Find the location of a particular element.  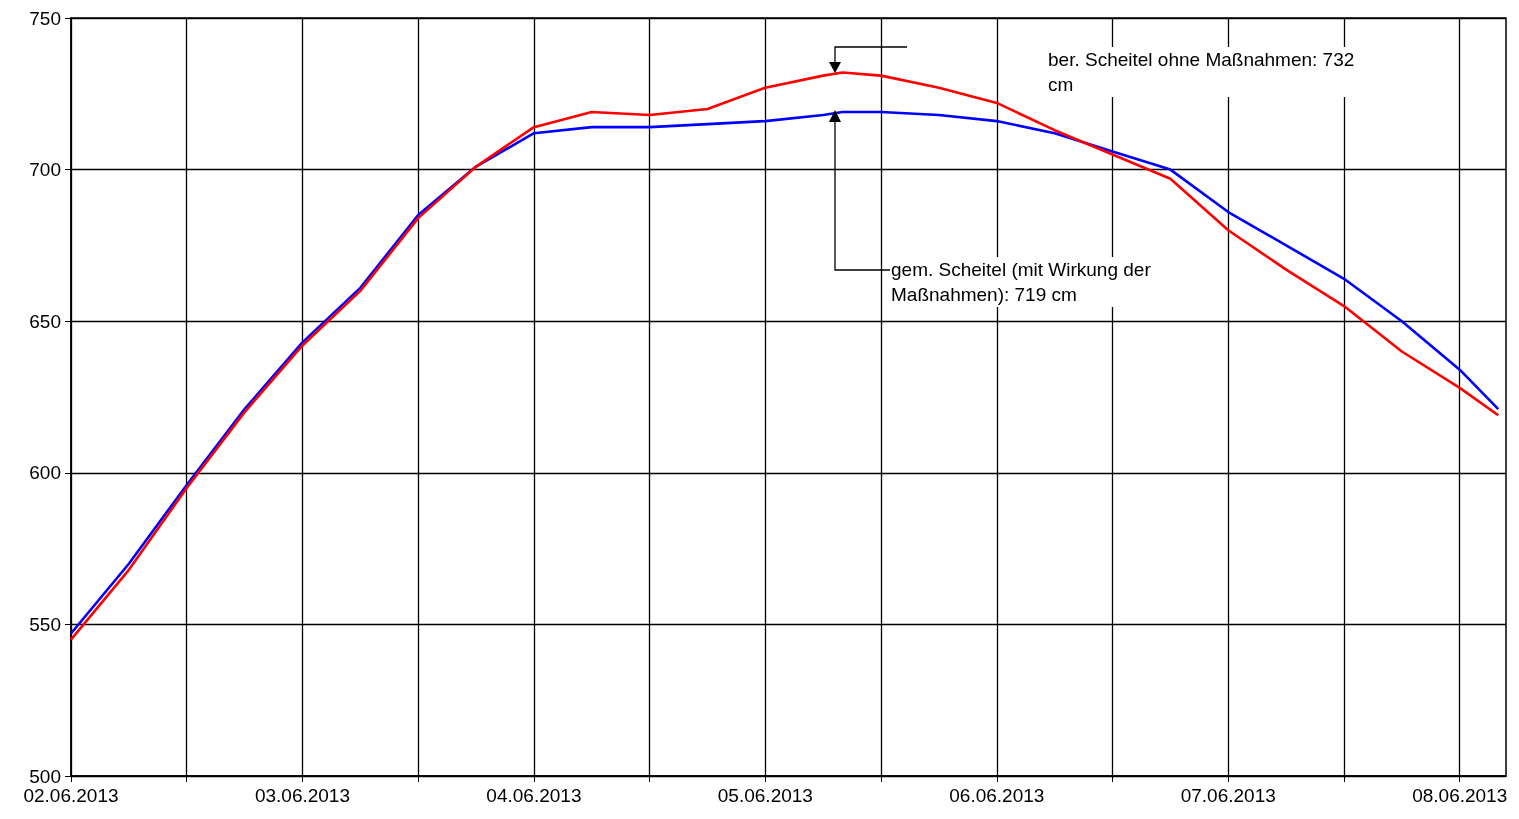

annotation: gem. Scheitel (mit Wirkung der Maßnahmen): 719 cm is located at coordinates (1024, 282).